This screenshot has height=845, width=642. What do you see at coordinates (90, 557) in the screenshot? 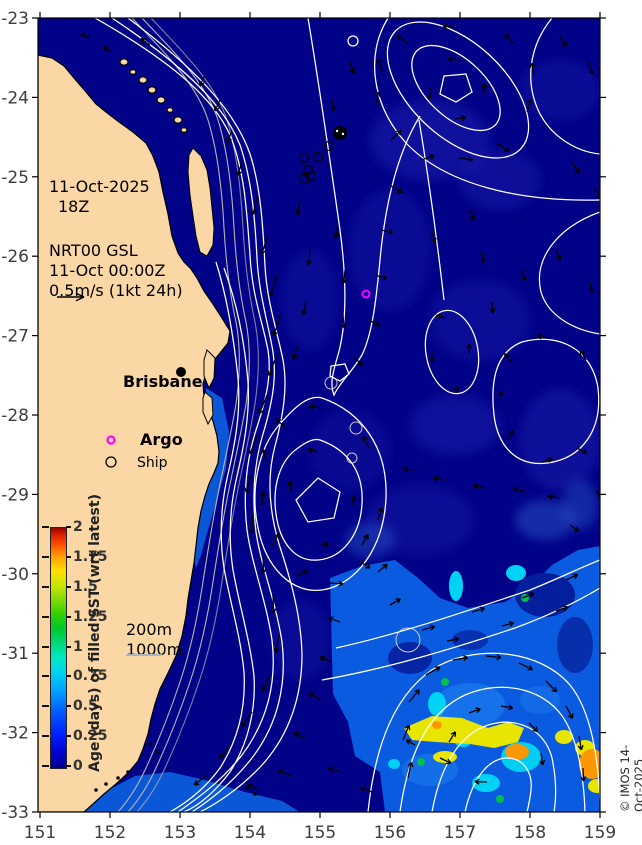
I see `colorbar-tick-label: 1.75` at bounding box center [90, 557].